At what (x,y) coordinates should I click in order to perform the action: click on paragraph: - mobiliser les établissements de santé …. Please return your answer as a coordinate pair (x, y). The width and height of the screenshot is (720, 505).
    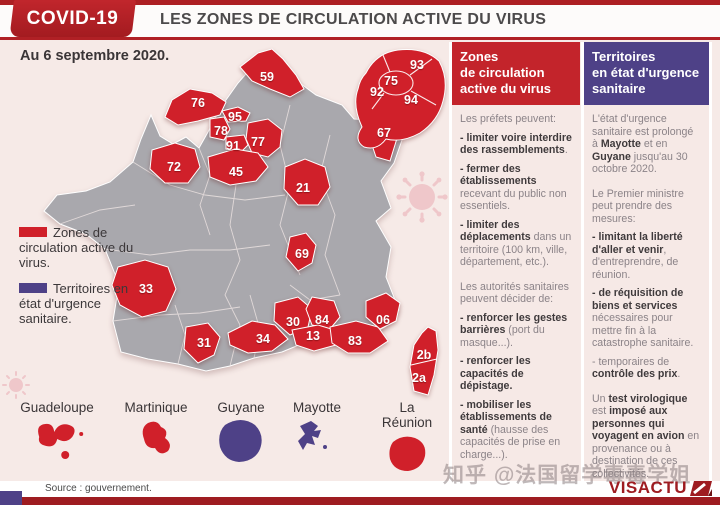
    Looking at the image, I should click on (510, 429).